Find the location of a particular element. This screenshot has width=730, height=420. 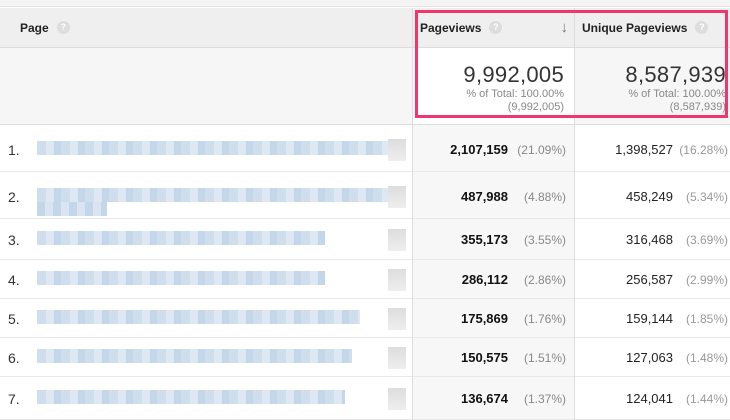

pageviews-value: 286,112 is located at coordinates (484, 279).